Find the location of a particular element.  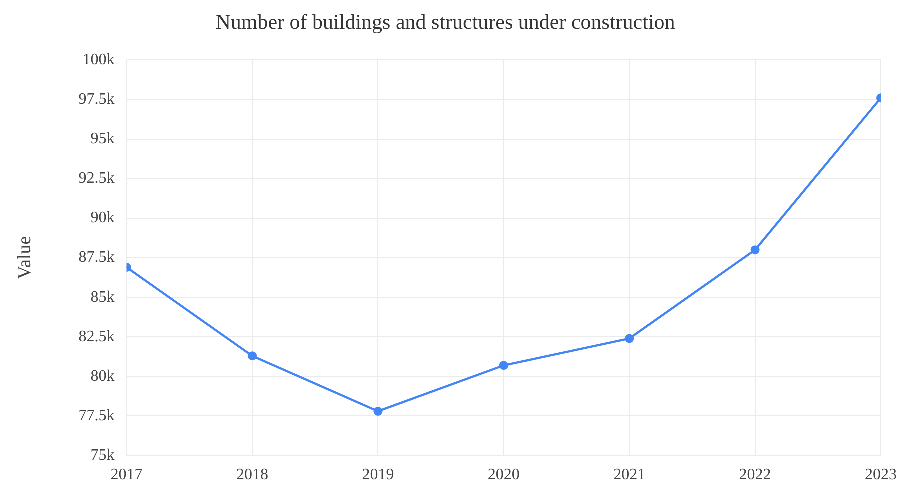

x-tick-label: 2022 is located at coordinates (755, 475).